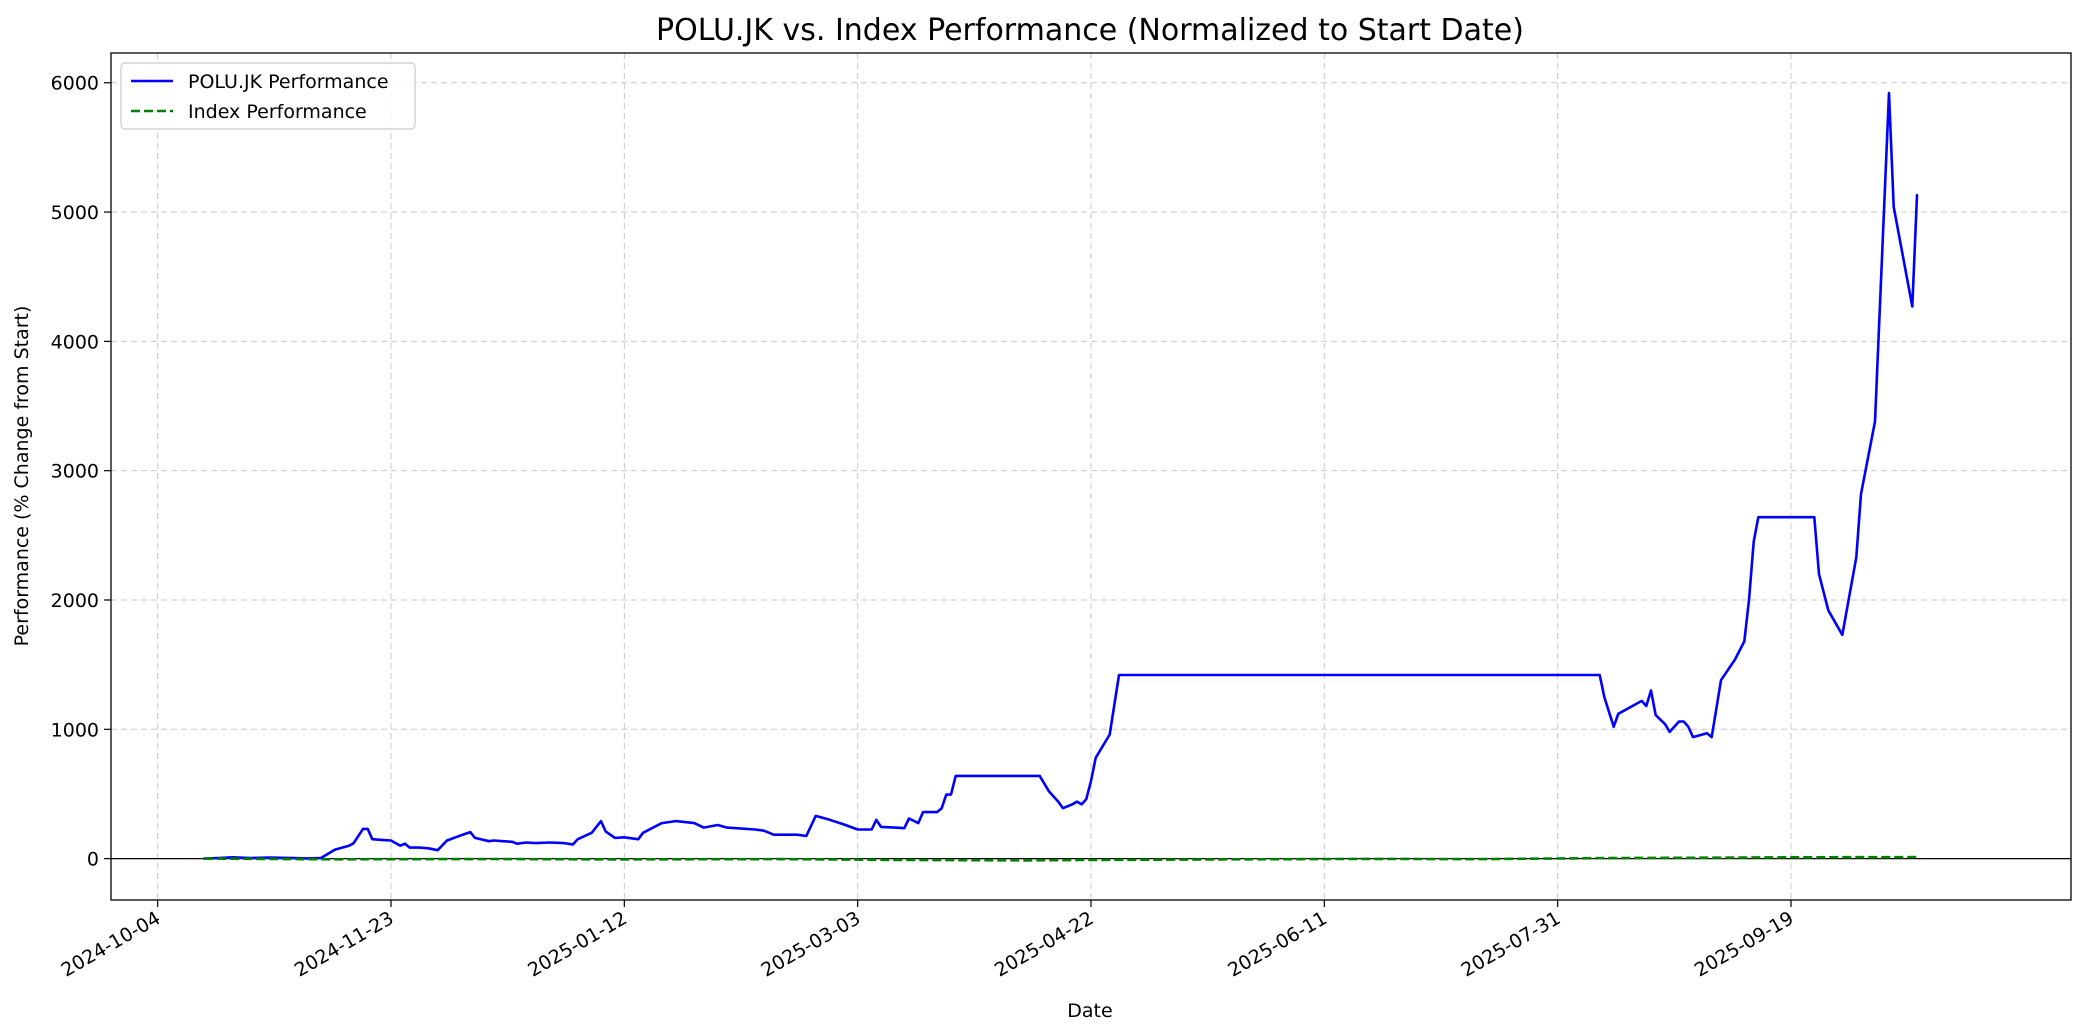 This screenshot has width=2084, height=1035. What do you see at coordinates (1061, 858) in the screenshot?
I see `series-line-index` at bounding box center [1061, 858].